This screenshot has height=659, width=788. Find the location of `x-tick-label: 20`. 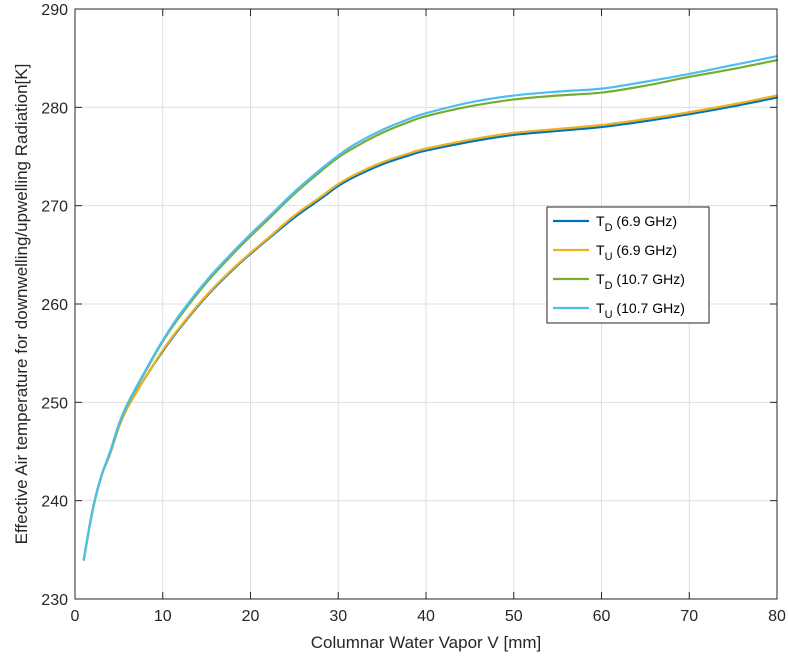

x-tick-label: 20 is located at coordinates (251, 616).